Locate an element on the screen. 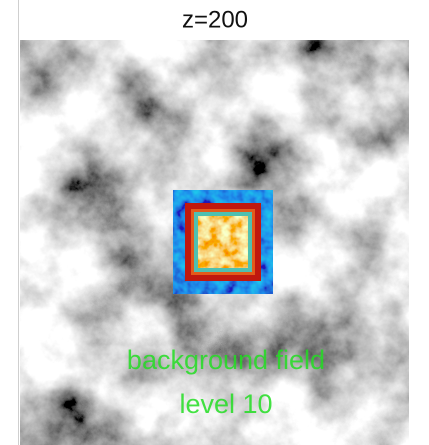  inset-core is located at coordinates (223, 242).